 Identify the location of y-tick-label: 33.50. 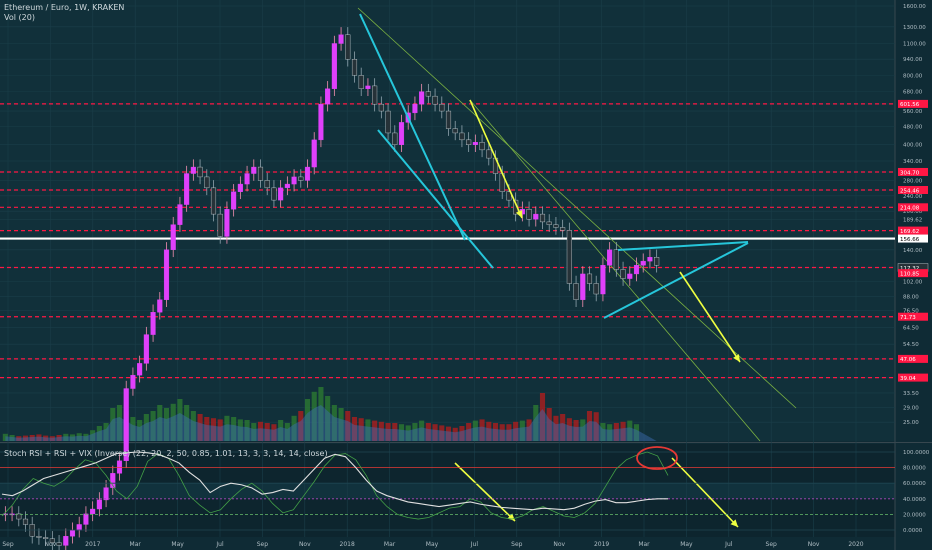
(911, 394).